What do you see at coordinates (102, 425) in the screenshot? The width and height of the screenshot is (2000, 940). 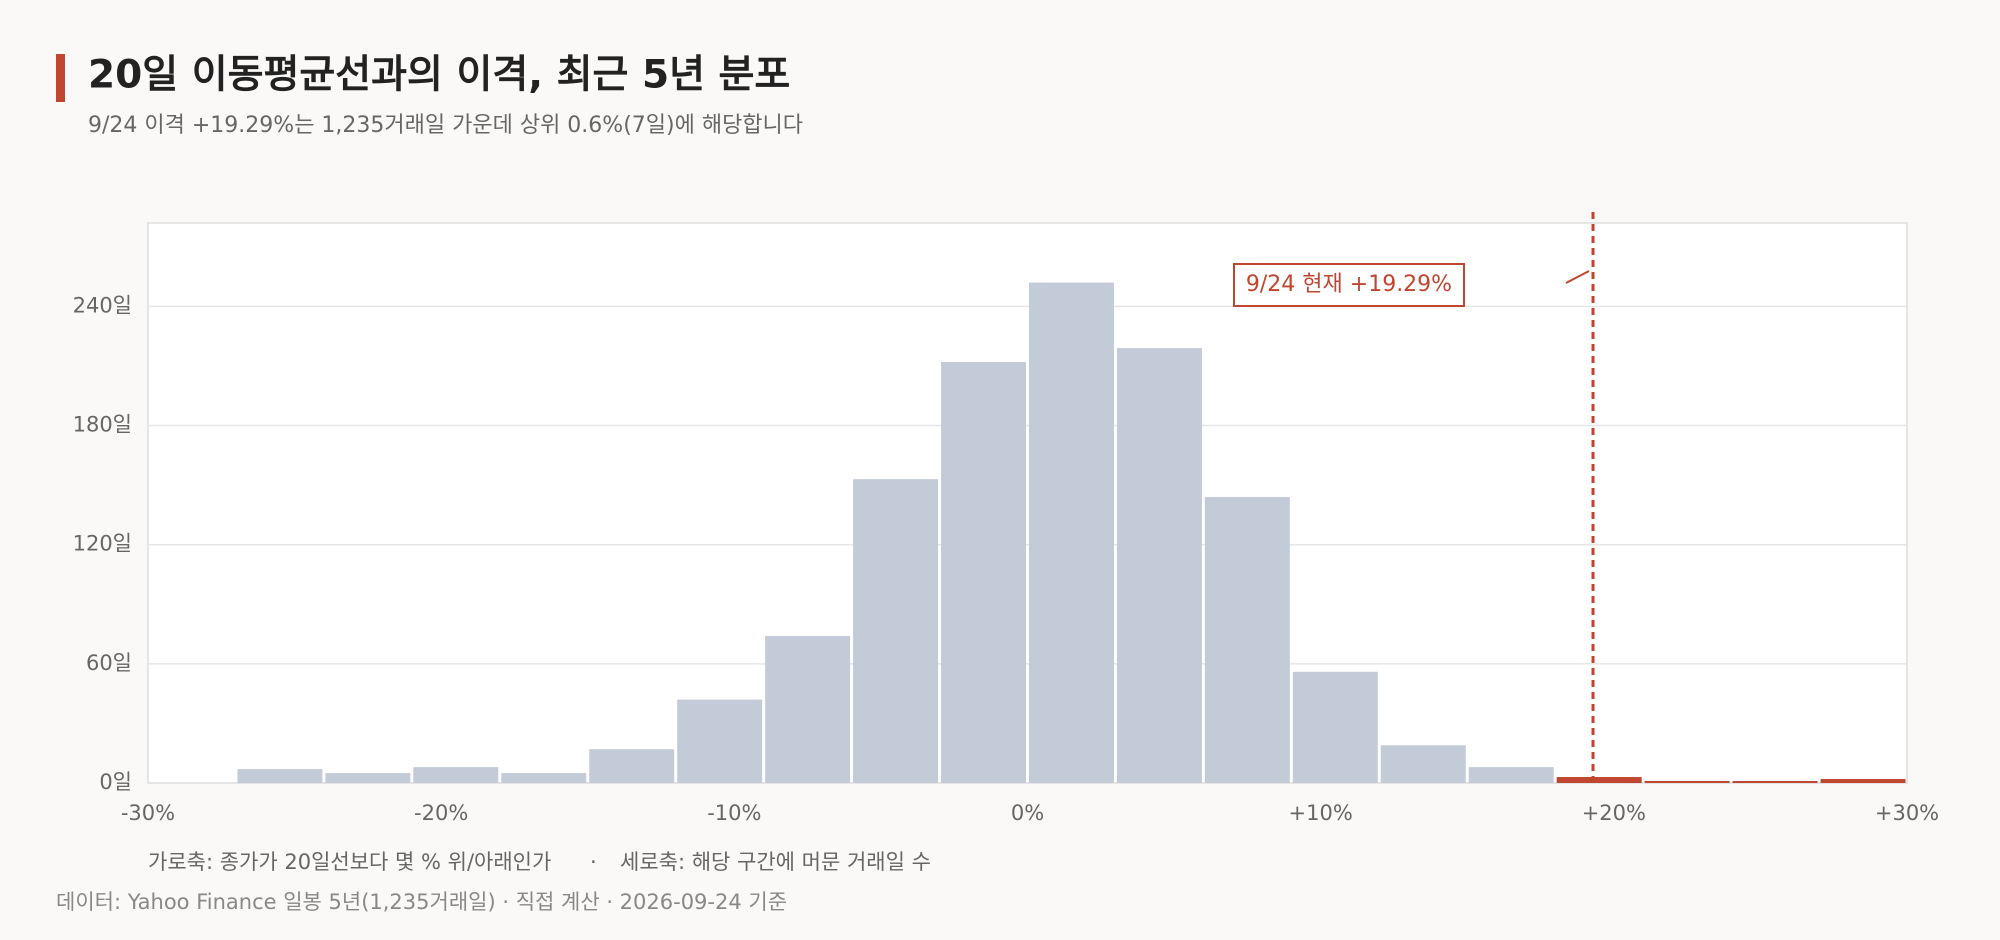 I see `y-tick-label: 180일` at bounding box center [102, 425].